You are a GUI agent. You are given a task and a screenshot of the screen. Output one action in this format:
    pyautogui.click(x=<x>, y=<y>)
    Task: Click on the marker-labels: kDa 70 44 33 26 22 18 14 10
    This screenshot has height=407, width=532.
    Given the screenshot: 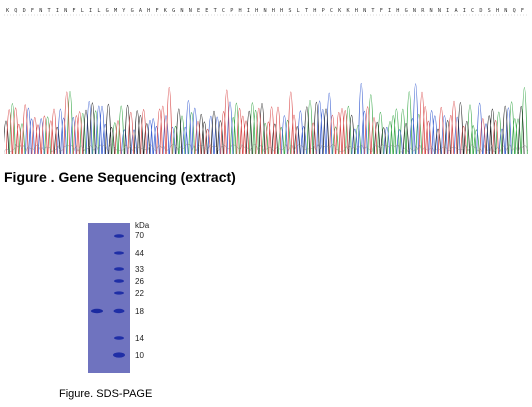 What is the action you would take?
    pyautogui.click(x=155, y=297)
    